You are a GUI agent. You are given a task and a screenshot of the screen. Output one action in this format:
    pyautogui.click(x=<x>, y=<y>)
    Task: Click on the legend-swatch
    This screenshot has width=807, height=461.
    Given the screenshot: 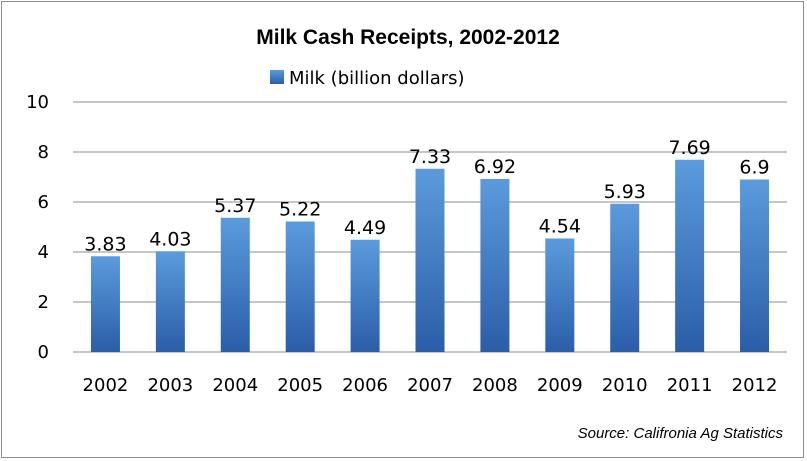 What is the action you would take?
    pyautogui.click(x=277, y=77)
    